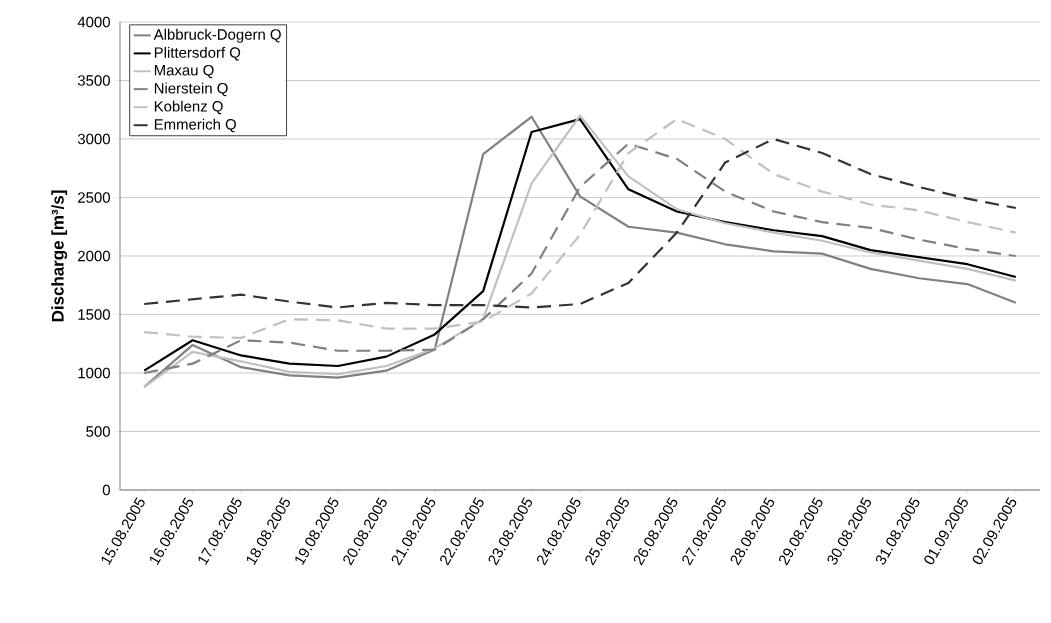 The image size is (1051, 623). Describe the element at coordinates (188, 107) in the screenshot. I see `legend-label: Koblenz Q` at that location.